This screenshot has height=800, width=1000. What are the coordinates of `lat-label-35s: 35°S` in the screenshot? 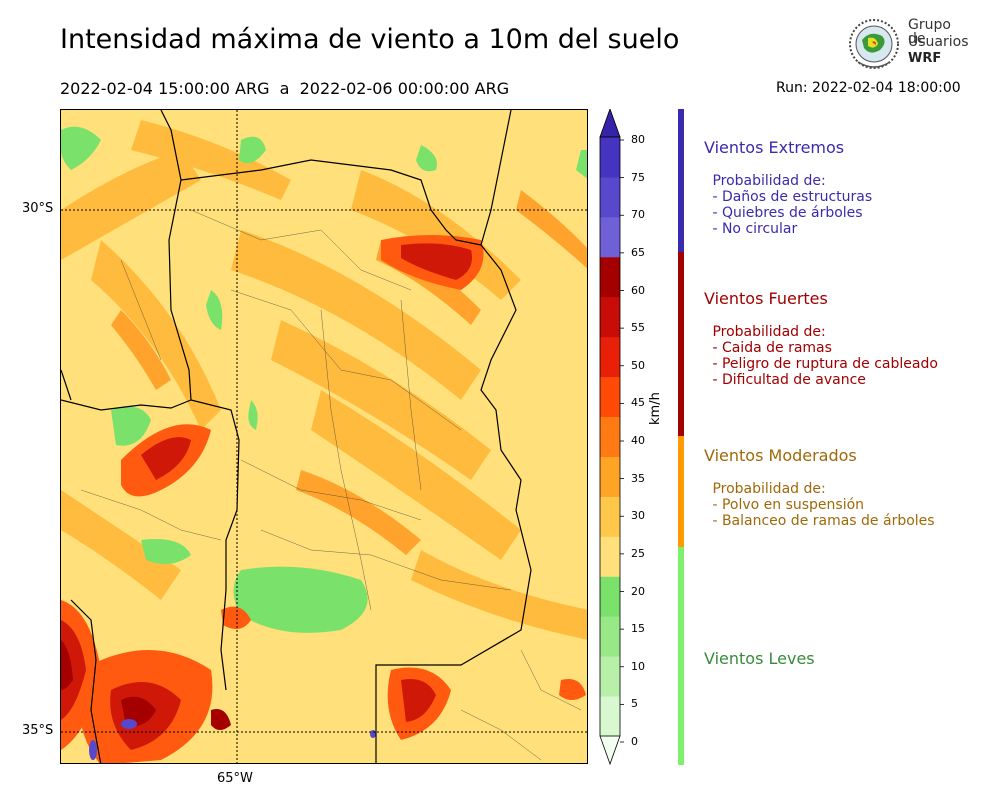 It's located at (38, 730).